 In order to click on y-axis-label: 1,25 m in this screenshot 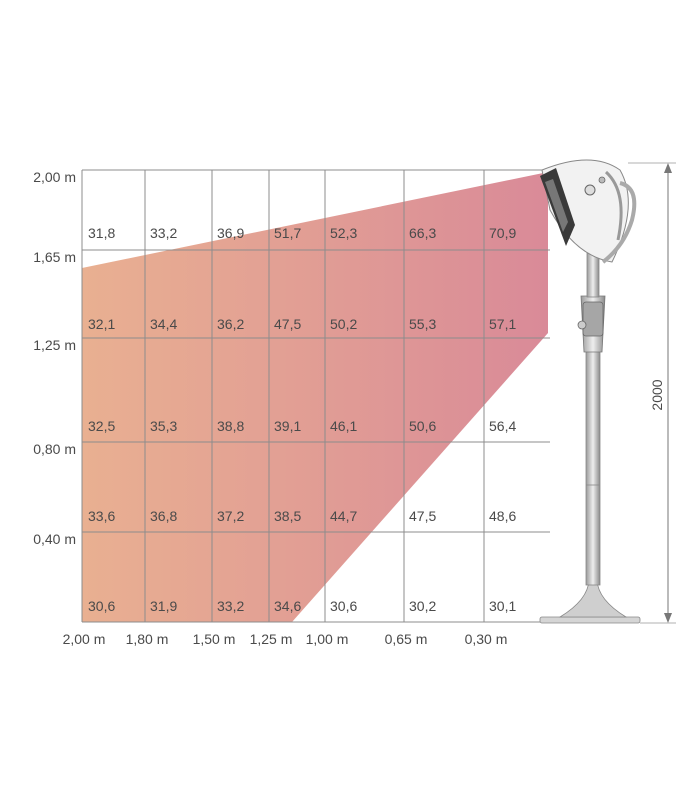, I will do `click(54, 345)`.